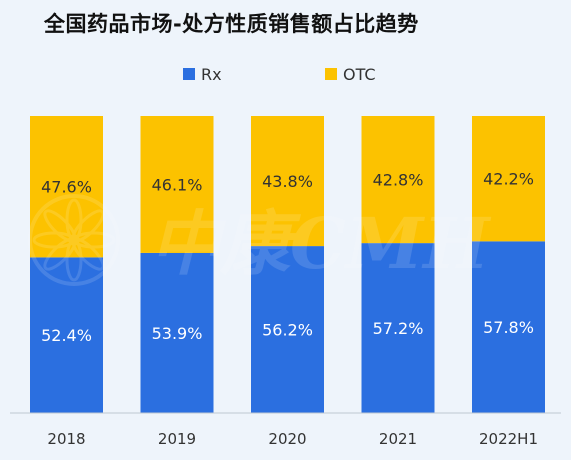 The image size is (571, 460). I want to click on bar-otc-2022H1, so click(508, 179).